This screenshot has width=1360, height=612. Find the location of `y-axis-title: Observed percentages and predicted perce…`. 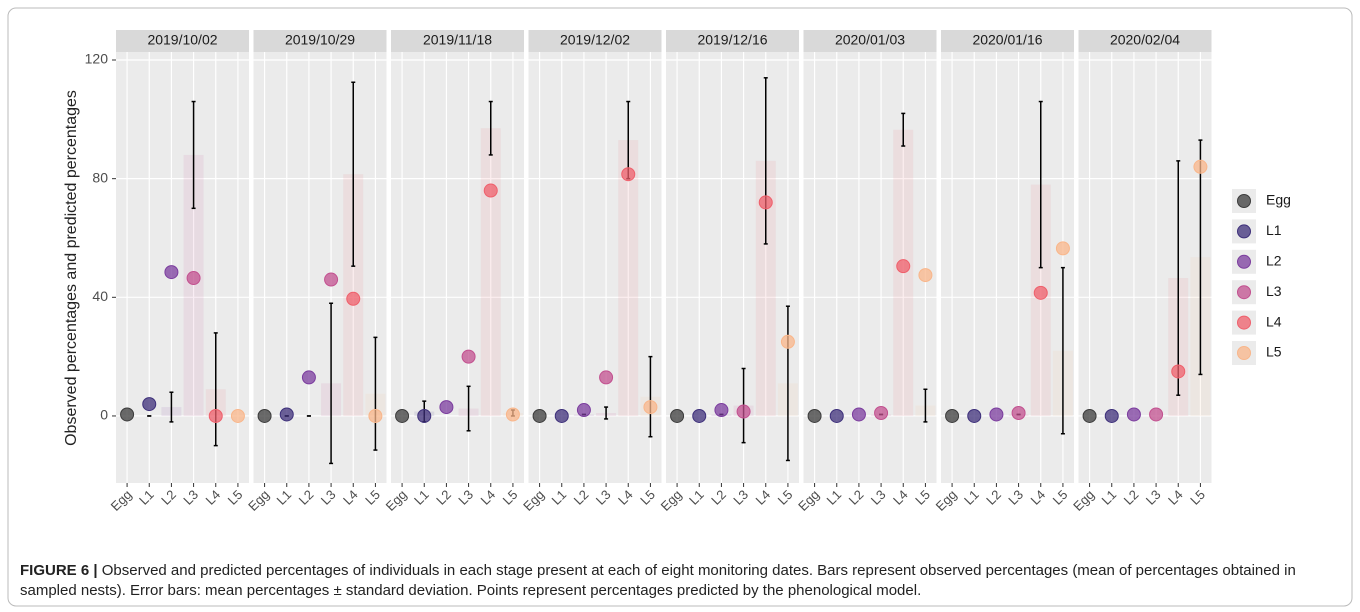

y-axis-title: Observed percentages and predicted perce… is located at coordinates (71, 268).